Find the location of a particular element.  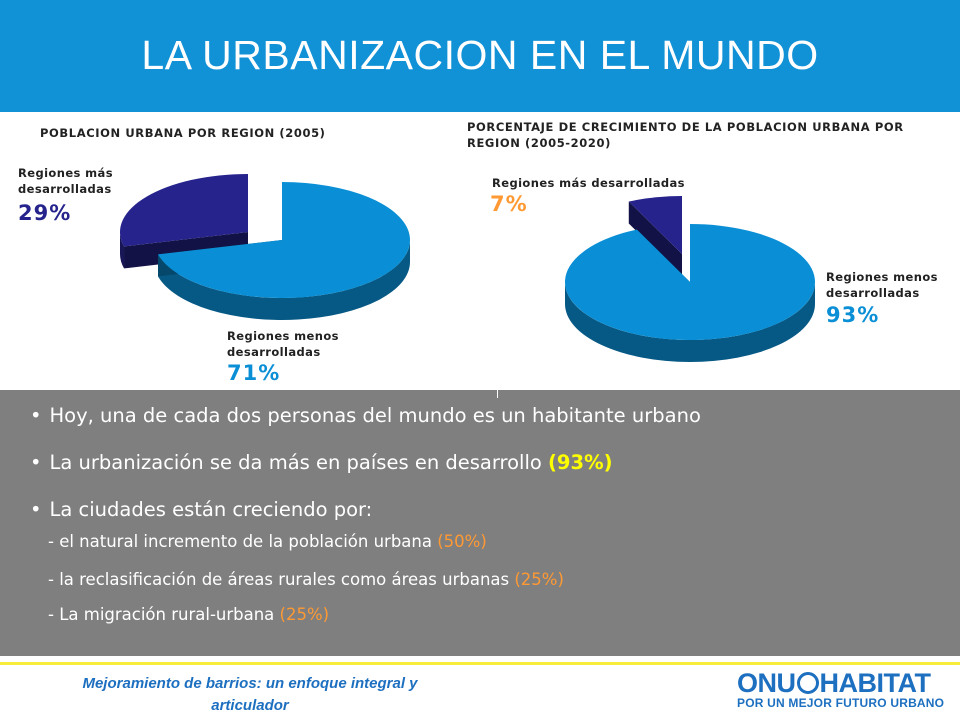

bullet-3: • La ciudades están creciendo por: is located at coordinates (201, 509).